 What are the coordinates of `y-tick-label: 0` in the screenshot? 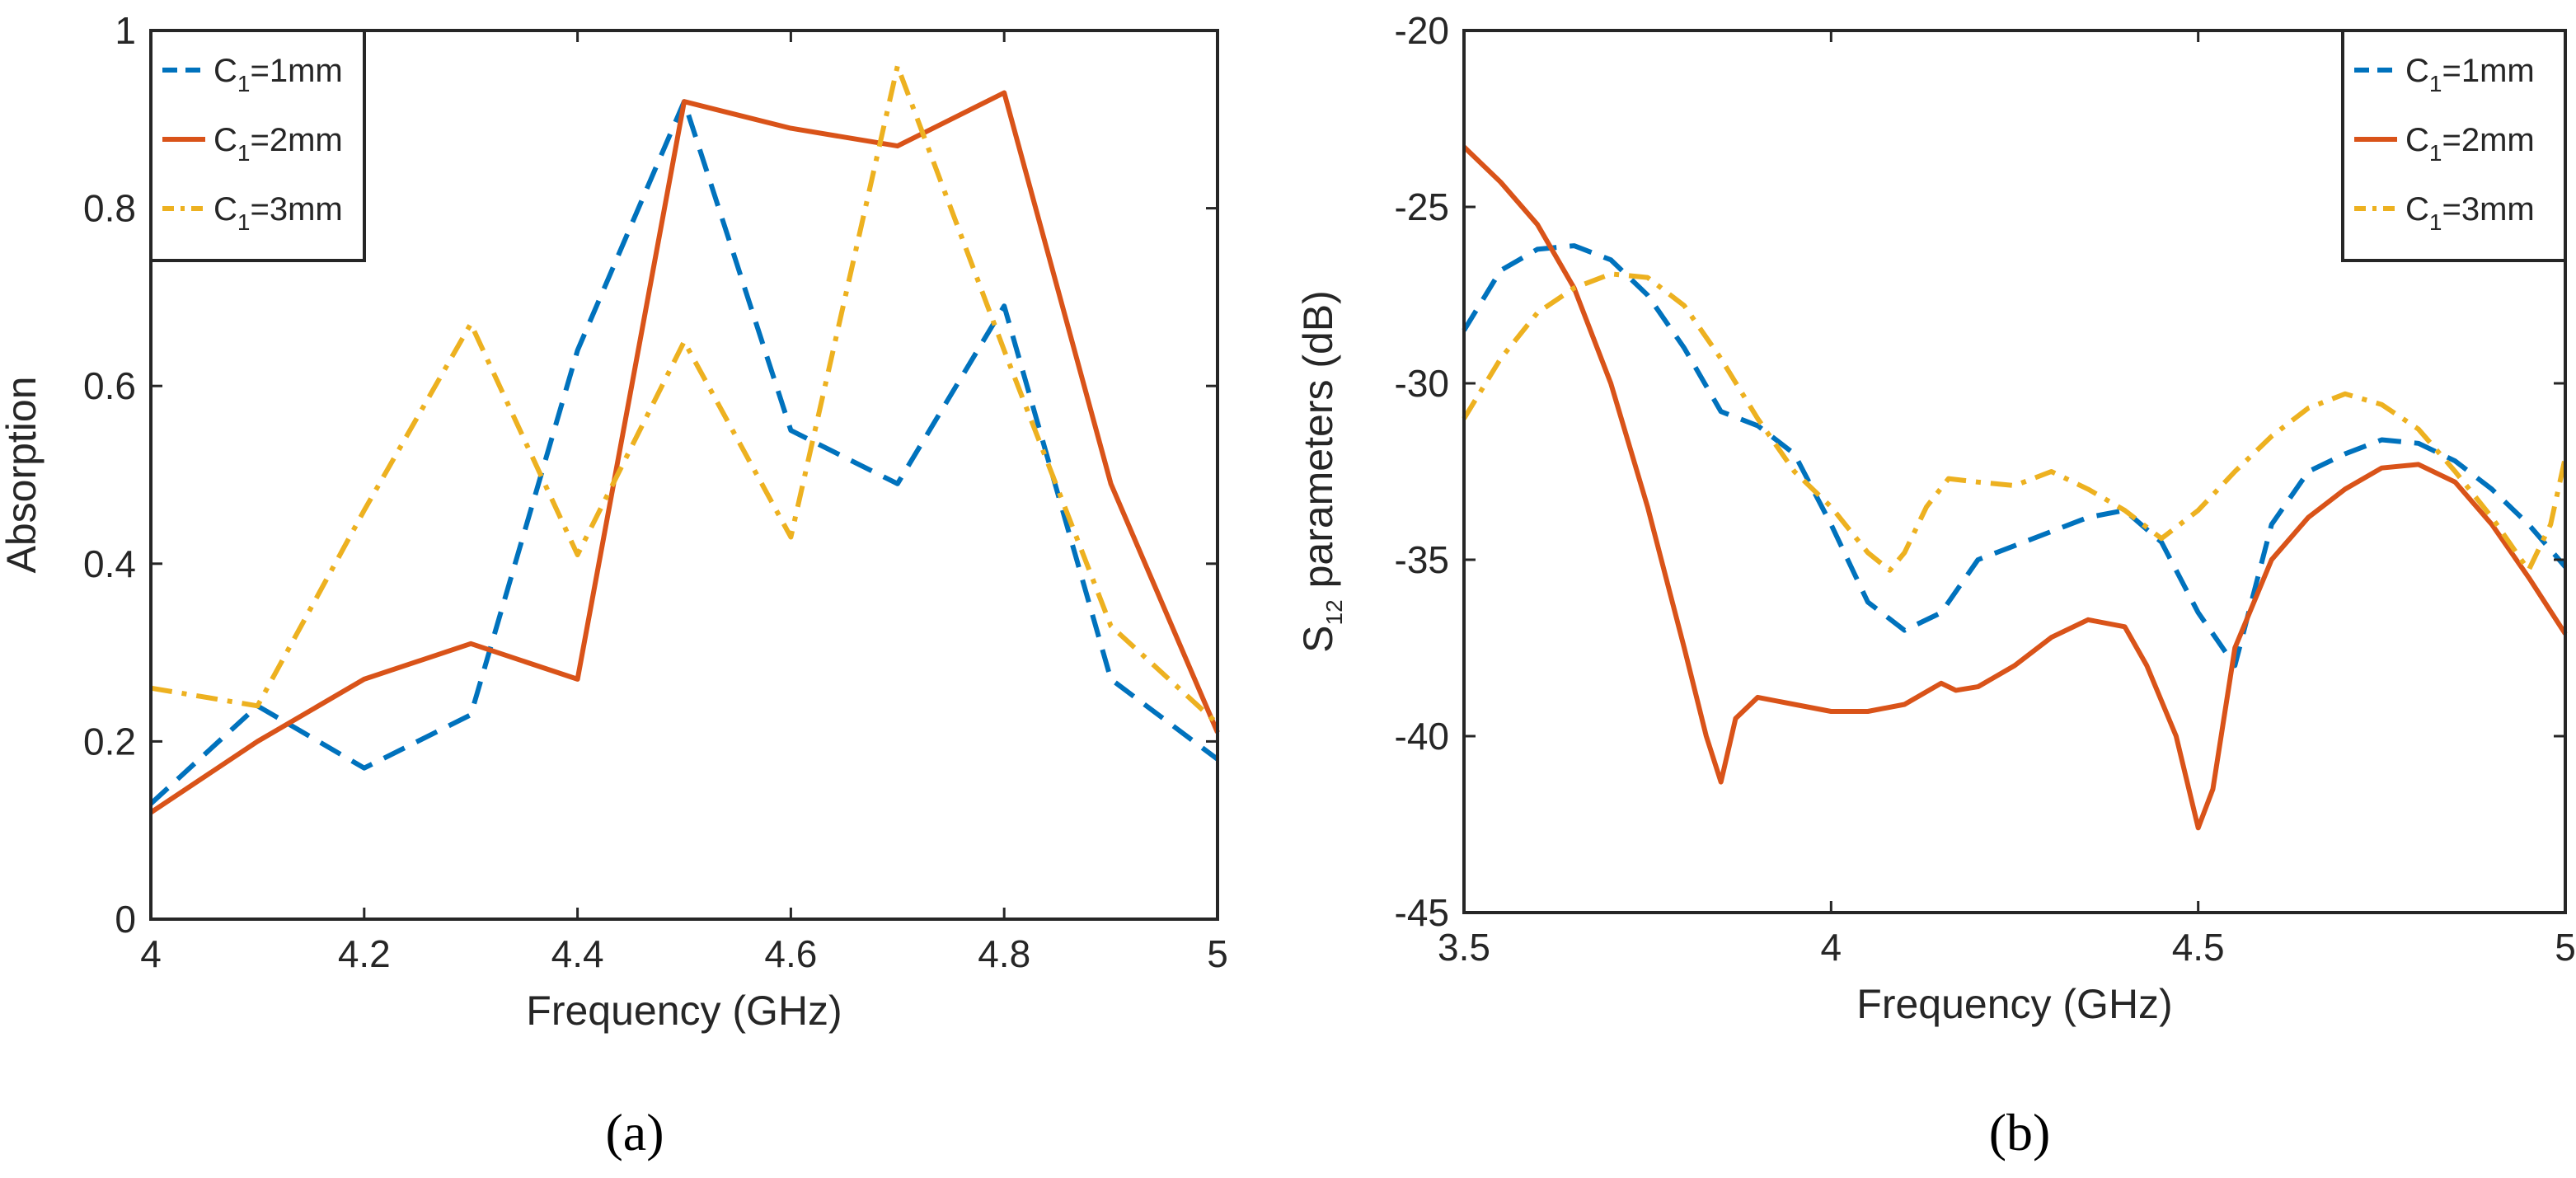 It's located at (126, 920).